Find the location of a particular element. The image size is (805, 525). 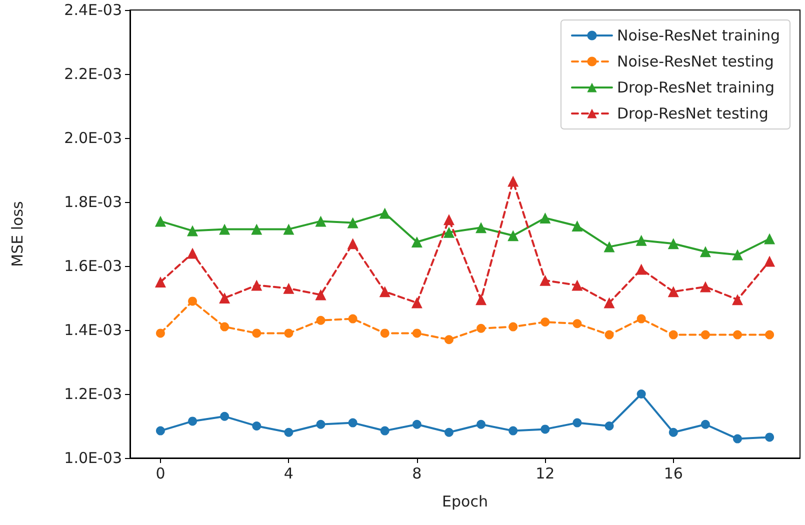

x-tick-label: 12 is located at coordinates (545, 473).